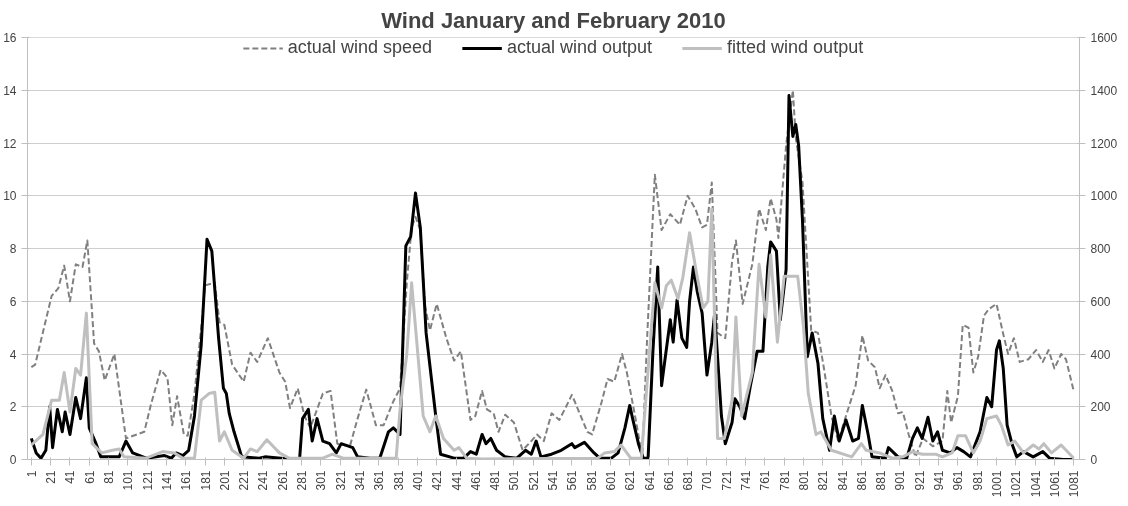 Image resolution: width=1128 pixels, height=506 pixels. I want to click on x-tick-label: 241, so click(263, 480).